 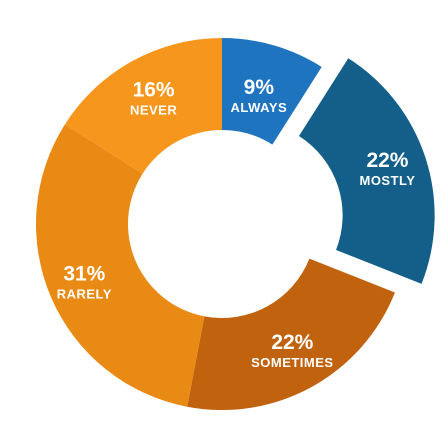 What do you see at coordinates (153, 110) in the screenshot?
I see `slice-category-label: NEVER` at bounding box center [153, 110].